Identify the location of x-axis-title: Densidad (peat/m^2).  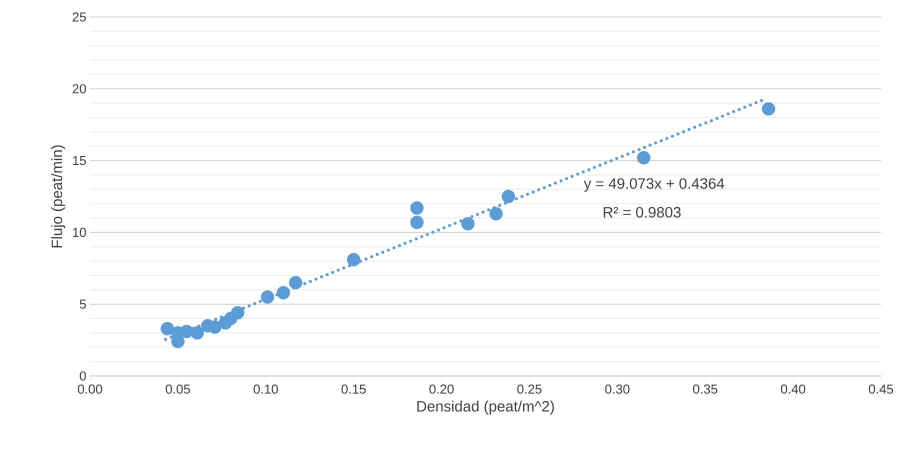
(485, 407).